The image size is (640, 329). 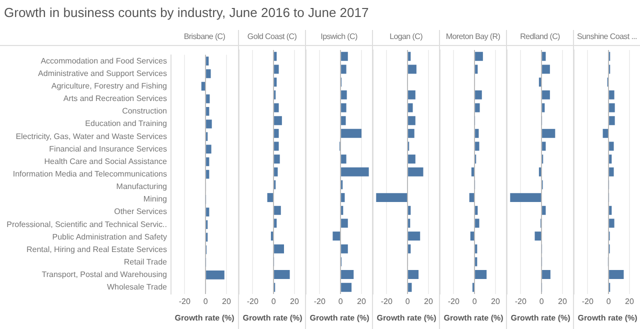 What do you see at coordinates (108, 149) in the screenshot?
I see `y-tick-label: Financial and Insurance Services` at bounding box center [108, 149].